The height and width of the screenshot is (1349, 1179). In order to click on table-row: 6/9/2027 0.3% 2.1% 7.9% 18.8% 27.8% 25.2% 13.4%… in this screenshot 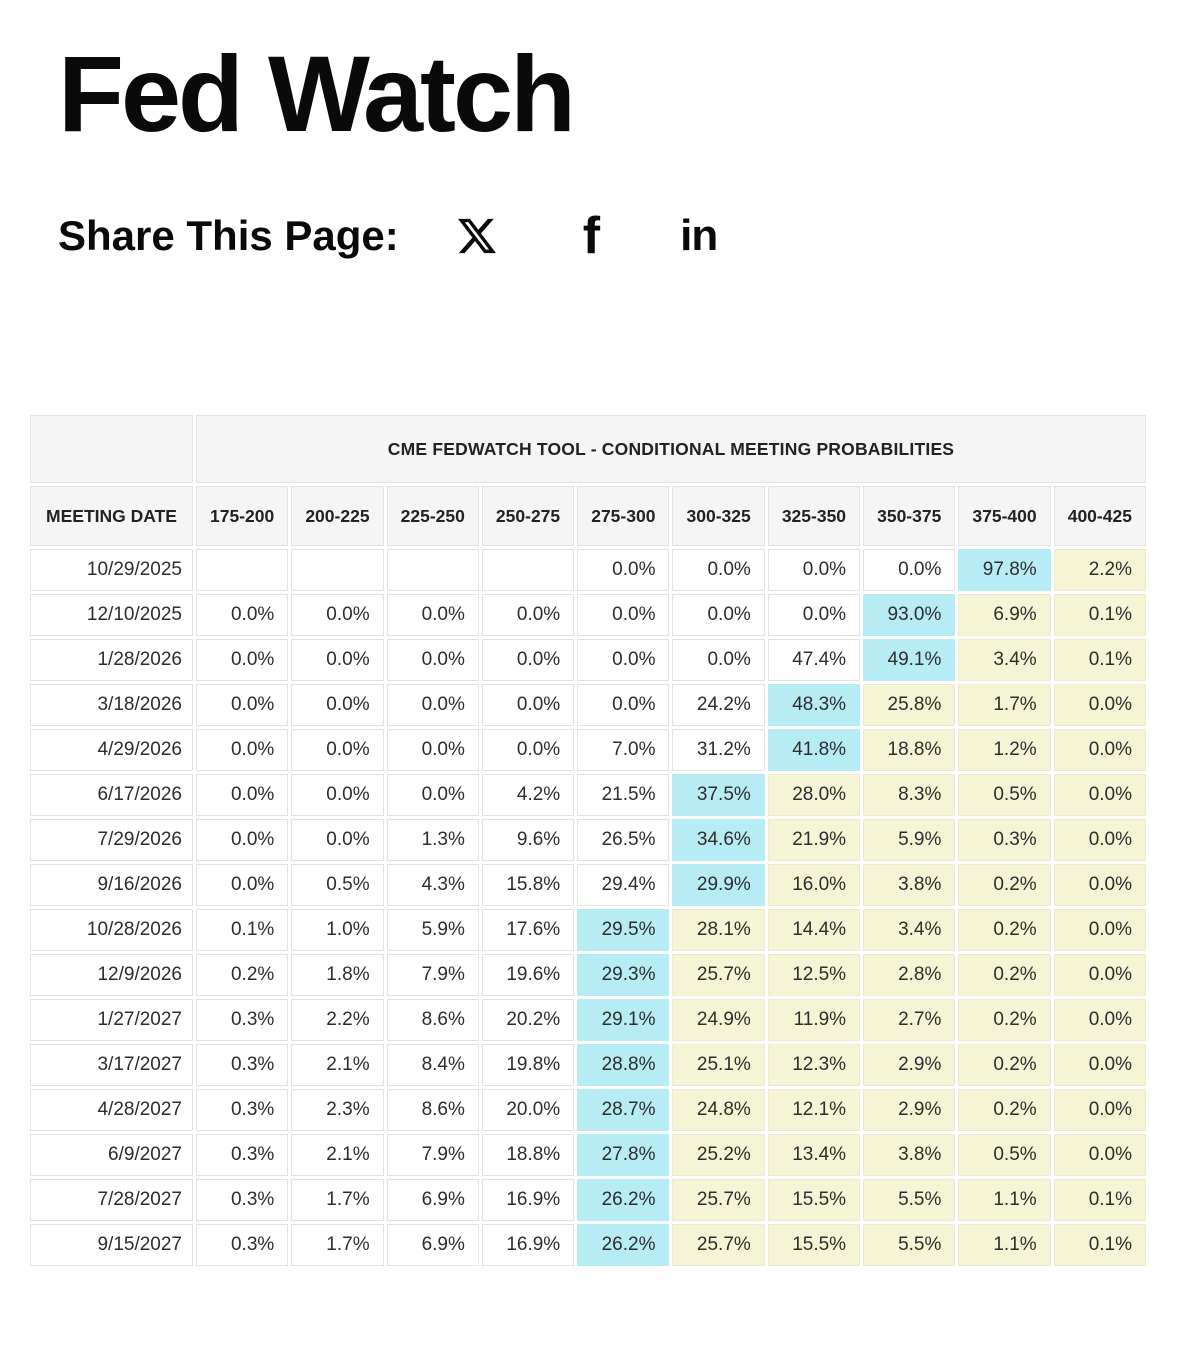, I will do `click(588, 1155)`.